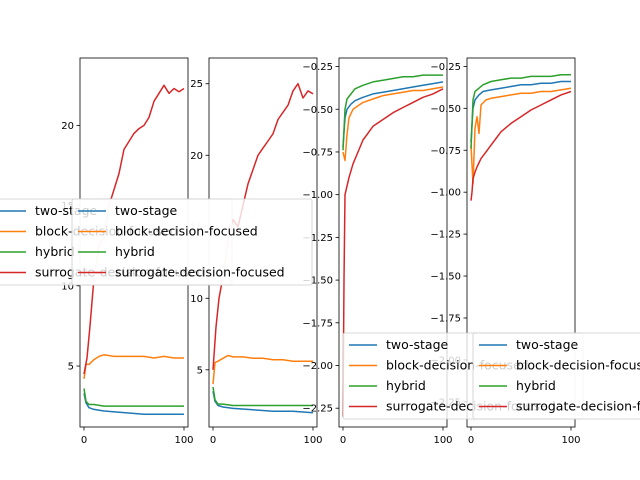 Image resolution: width=640 pixels, height=480 pixels. What do you see at coordinates (196, 84) in the screenshot?
I see `y-tick-label: 25` at bounding box center [196, 84].